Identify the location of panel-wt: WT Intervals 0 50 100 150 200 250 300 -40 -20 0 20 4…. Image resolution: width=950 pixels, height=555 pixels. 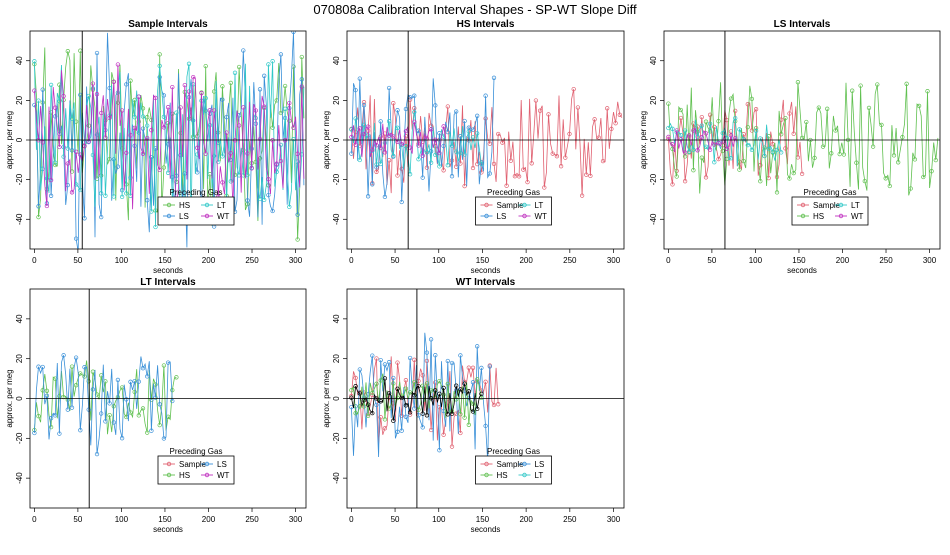
(473, 405).